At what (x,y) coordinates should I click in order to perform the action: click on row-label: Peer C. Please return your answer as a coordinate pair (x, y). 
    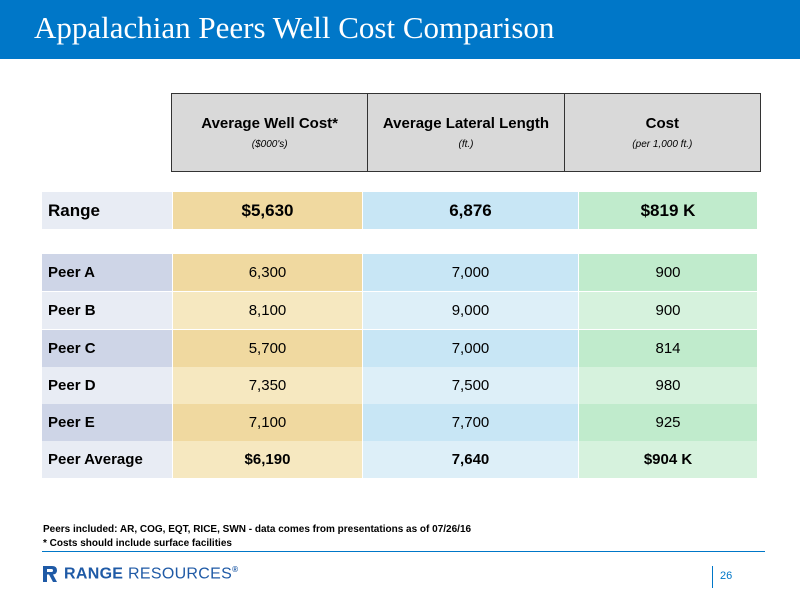
    Looking at the image, I should click on (107, 348).